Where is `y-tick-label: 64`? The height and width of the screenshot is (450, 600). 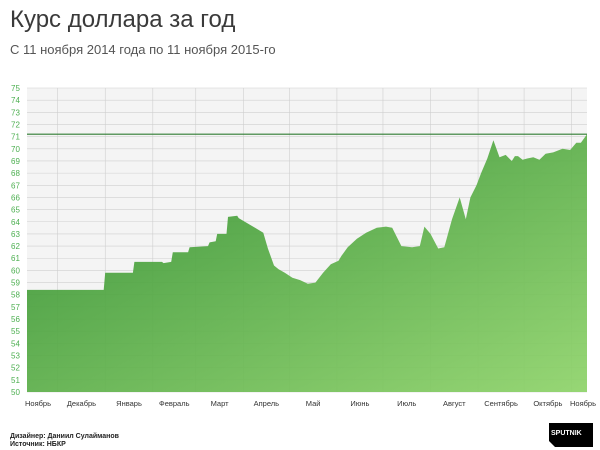
y-tick-label: 64 is located at coordinates (15, 222).